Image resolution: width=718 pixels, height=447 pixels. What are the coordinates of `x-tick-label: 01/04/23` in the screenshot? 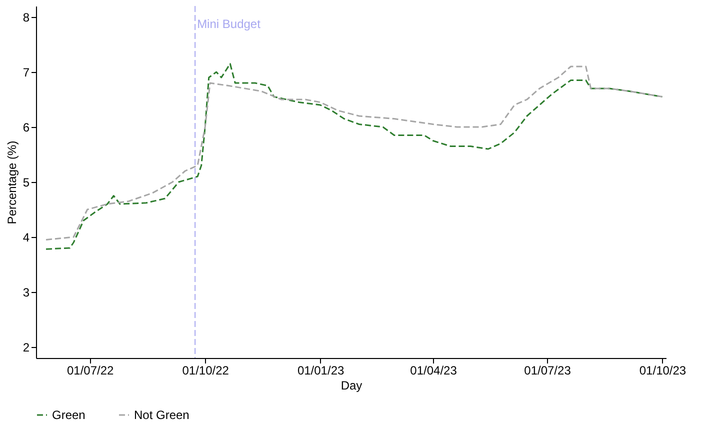 It's located at (434, 371).